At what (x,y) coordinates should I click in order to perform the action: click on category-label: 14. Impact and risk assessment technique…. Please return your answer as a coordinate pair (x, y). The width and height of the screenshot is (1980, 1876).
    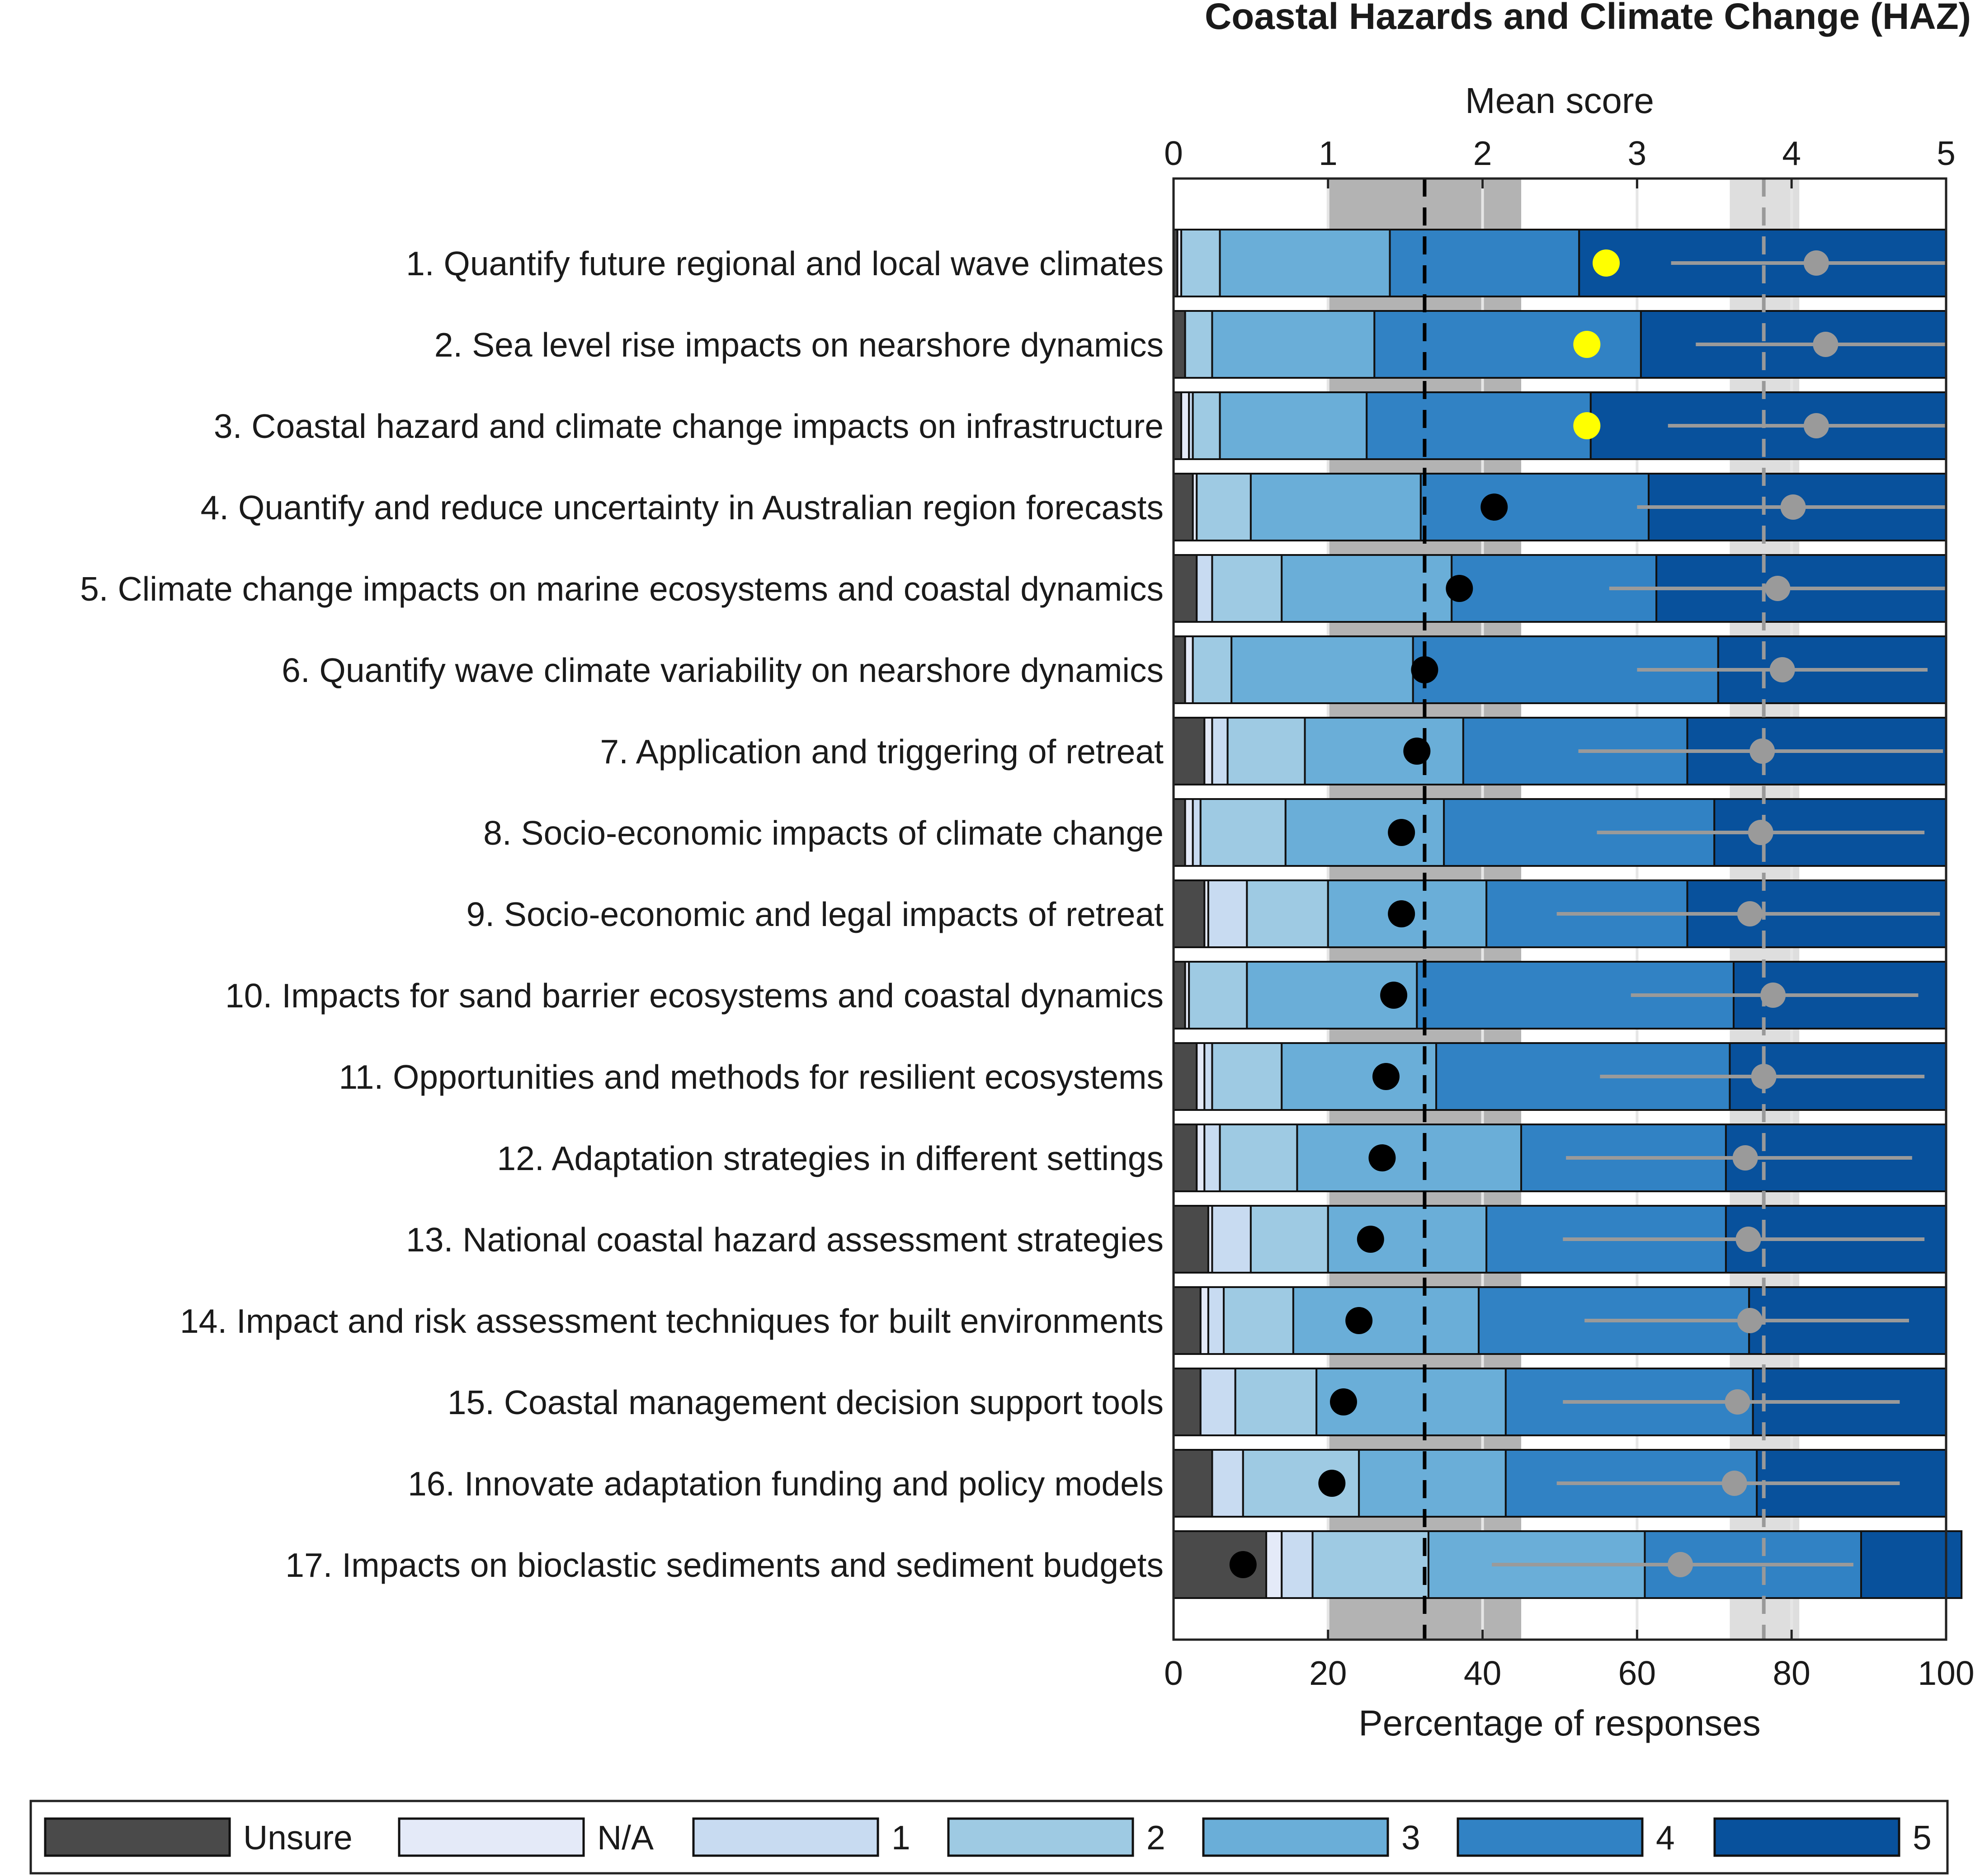
    Looking at the image, I should click on (672, 1321).